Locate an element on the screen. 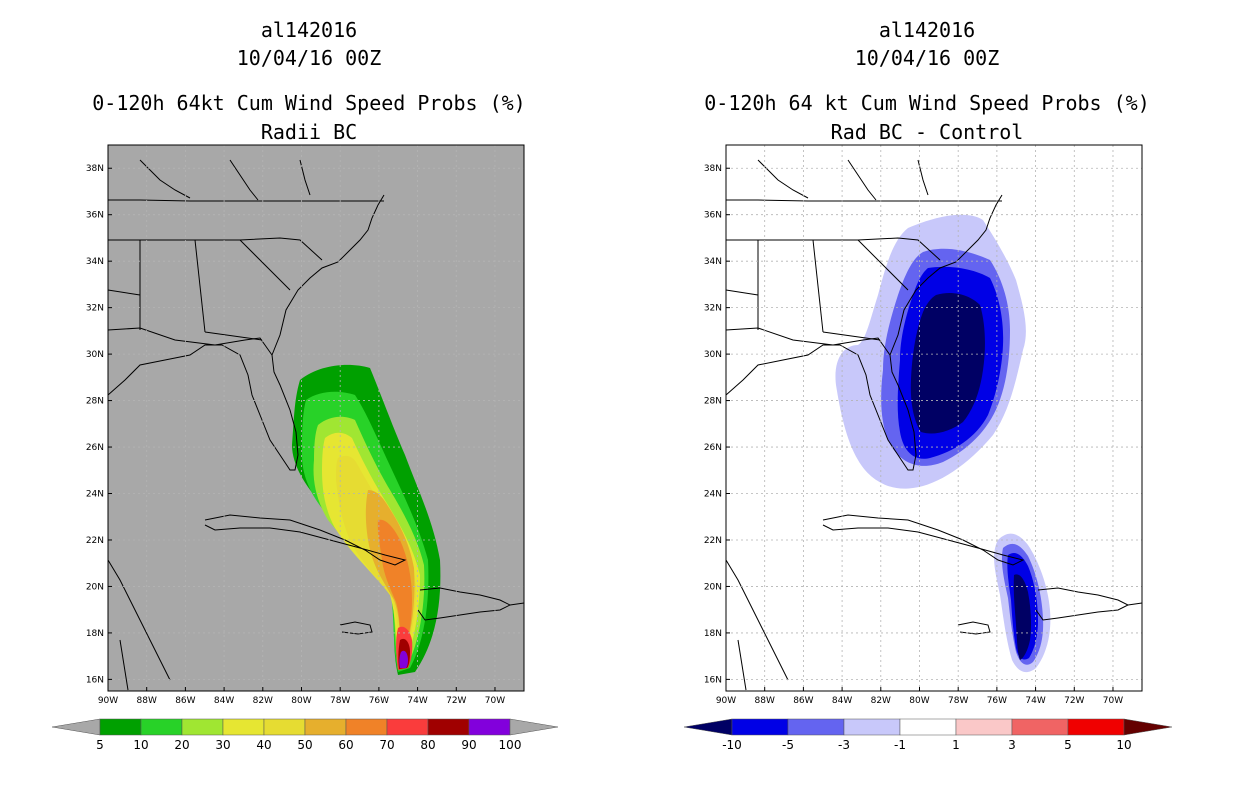 The image size is (1236, 800). right-difference-south-blob is located at coordinates (1022, 603).